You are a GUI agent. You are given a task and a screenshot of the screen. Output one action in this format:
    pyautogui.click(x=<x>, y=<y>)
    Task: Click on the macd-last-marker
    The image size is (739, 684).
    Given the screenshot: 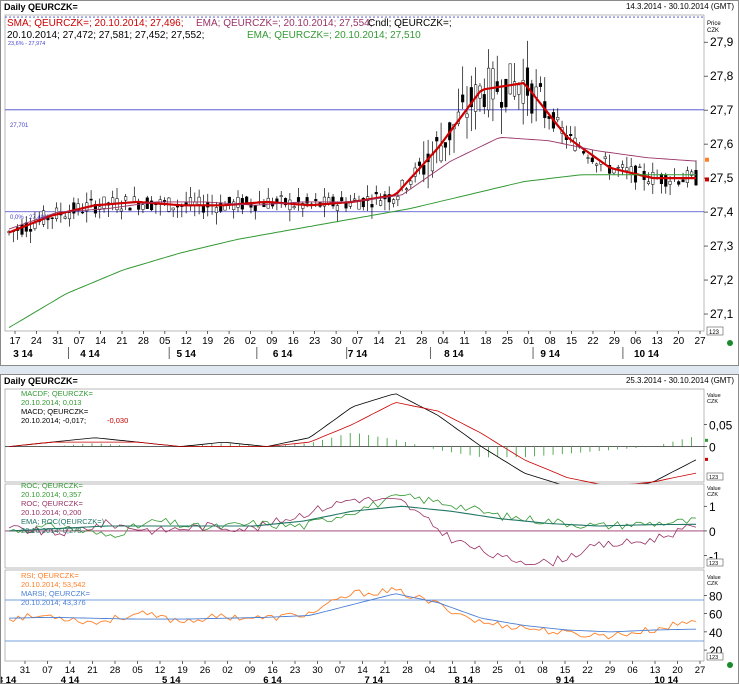 What is the action you would take?
    pyautogui.click(x=706, y=440)
    